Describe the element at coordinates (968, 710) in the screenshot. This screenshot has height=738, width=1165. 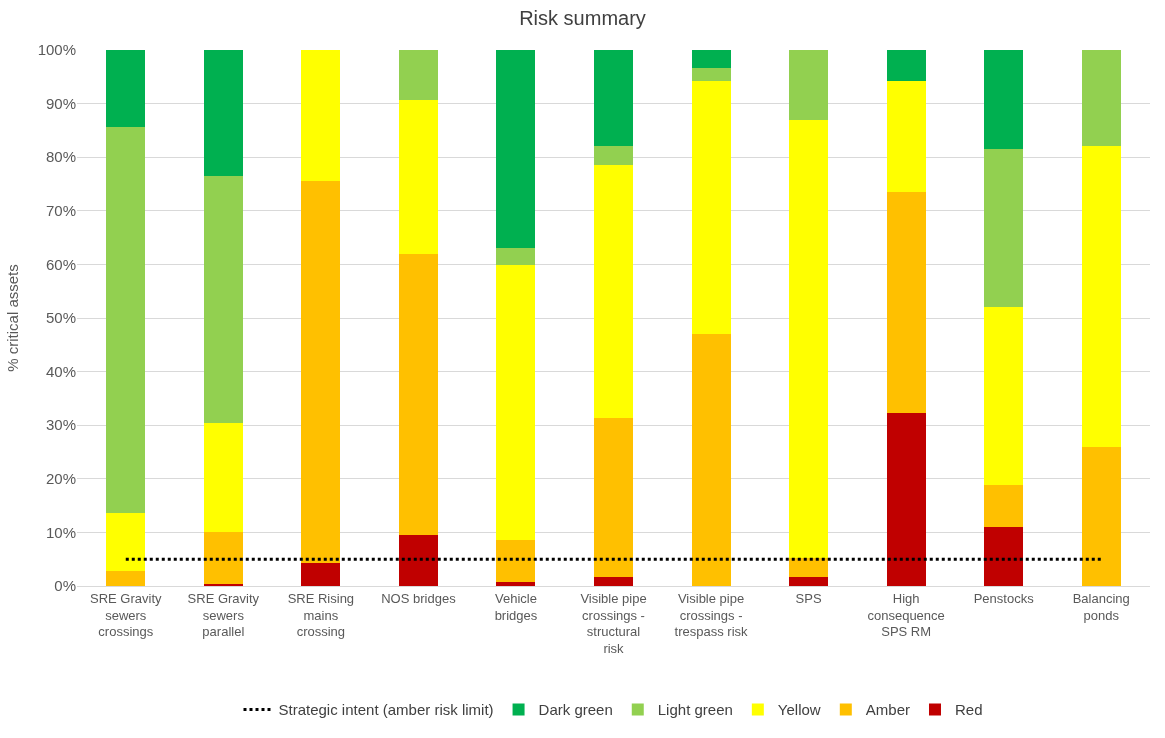
I see `legend-label: Red` at that location.